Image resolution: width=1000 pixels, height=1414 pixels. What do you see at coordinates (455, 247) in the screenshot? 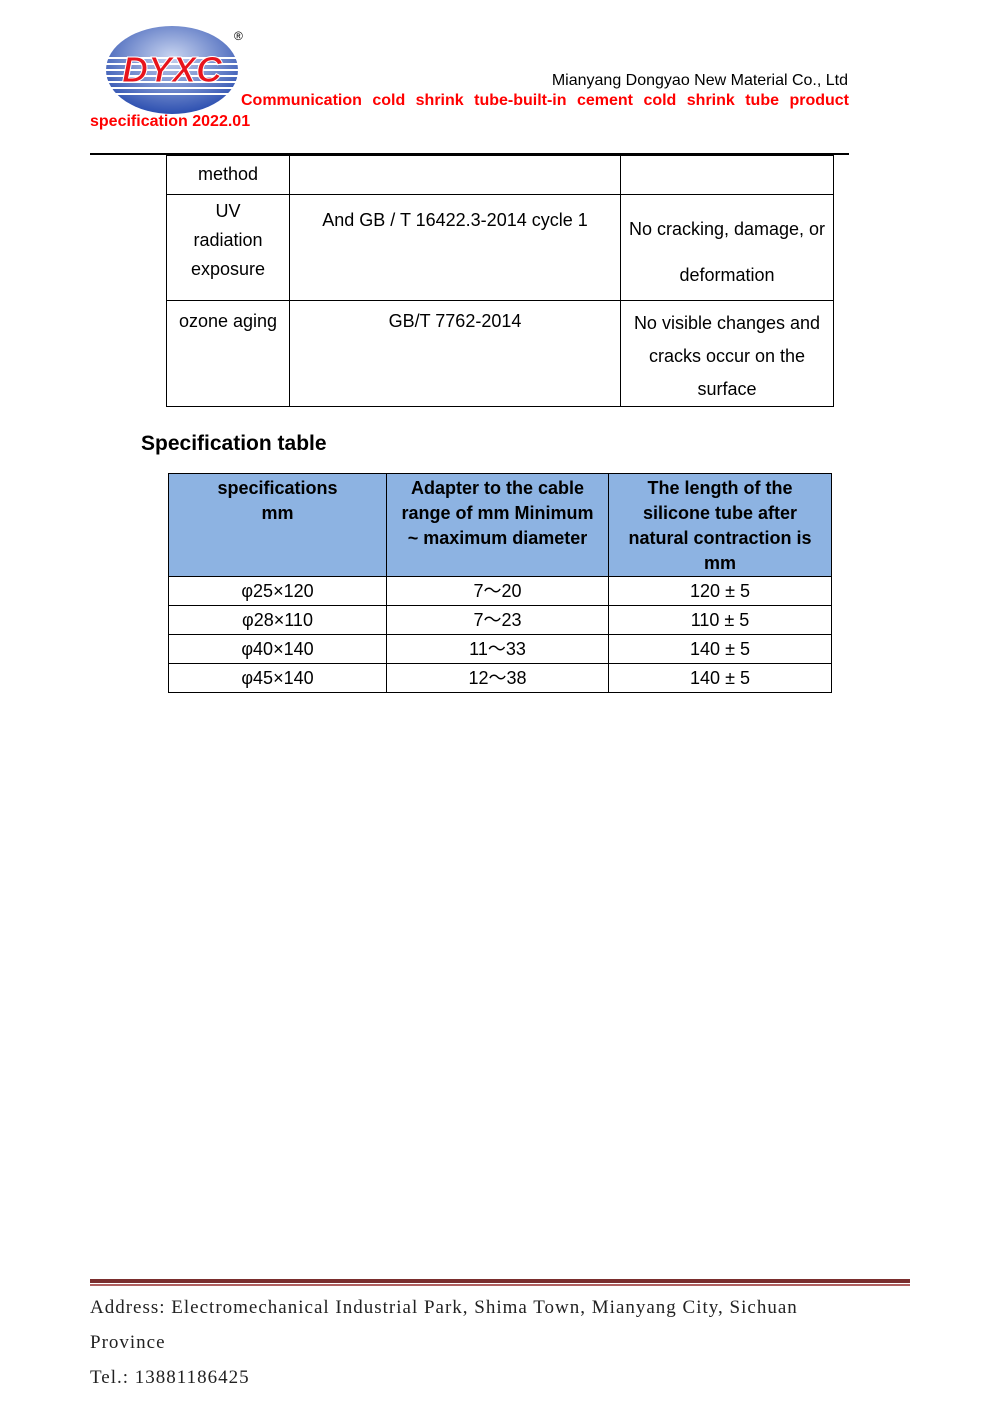
I see `table-cell: And GB / T 16422.3-2014 cycle 1` at bounding box center [455, 247].